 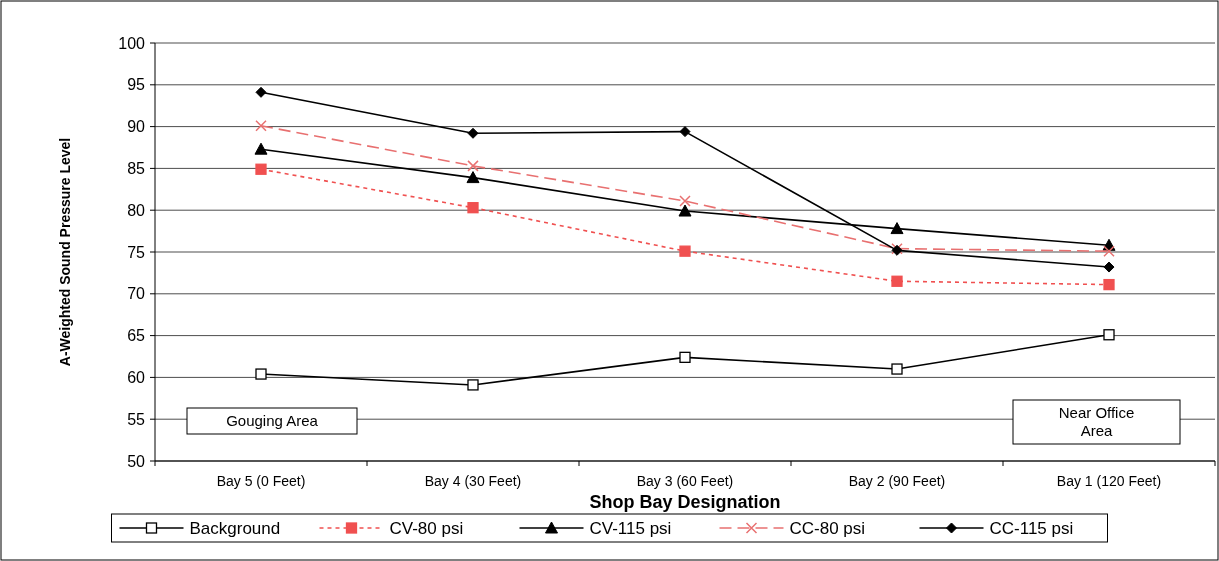 What do you see at coordinates (136, 336) in the screenshot?
I see `y-tick-label: 65` at bounding box center [136, 336].